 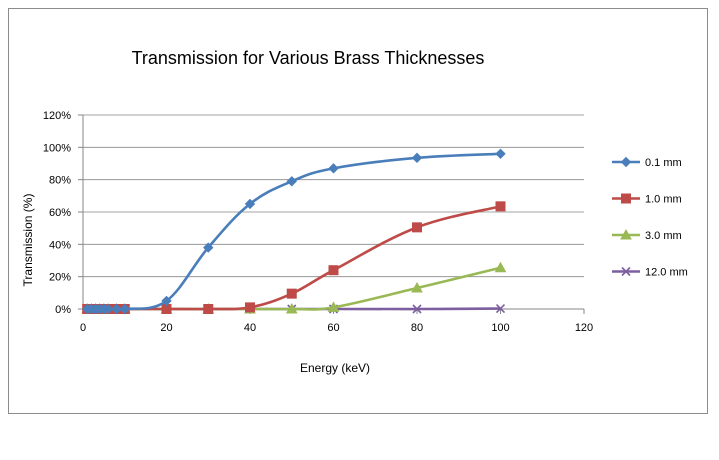 I want to click on x-tick-label: 100, so click(x=500, y=328).